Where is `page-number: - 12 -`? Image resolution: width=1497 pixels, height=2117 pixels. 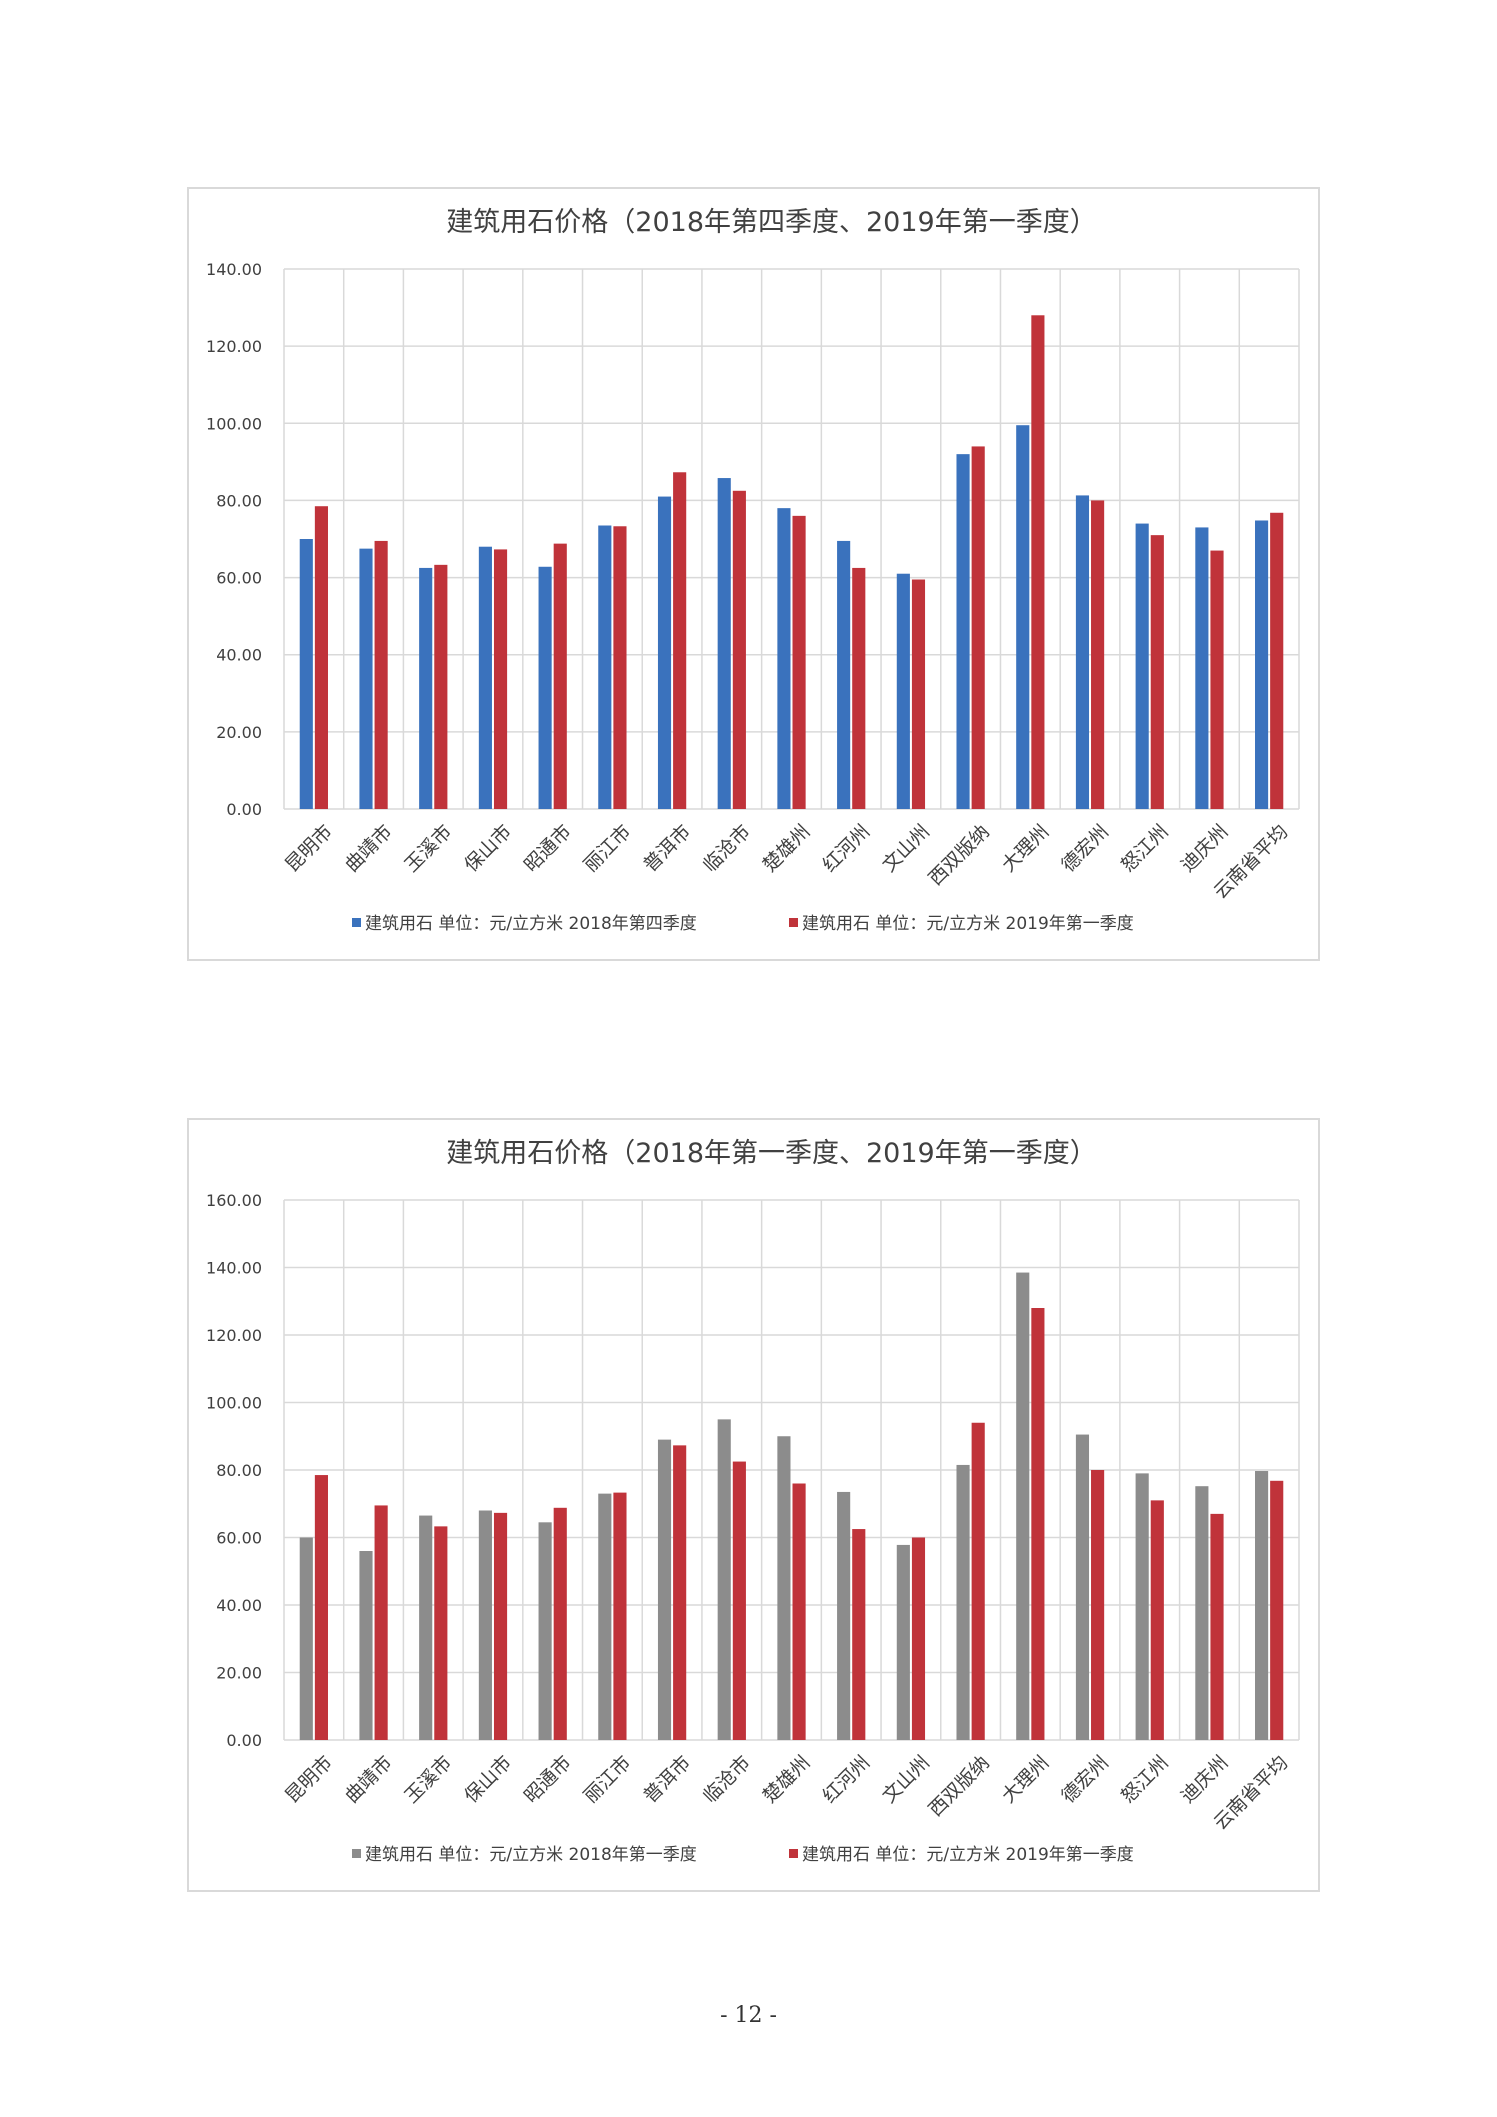 page-number: - 12 - is located at coordinates (748, 2015).